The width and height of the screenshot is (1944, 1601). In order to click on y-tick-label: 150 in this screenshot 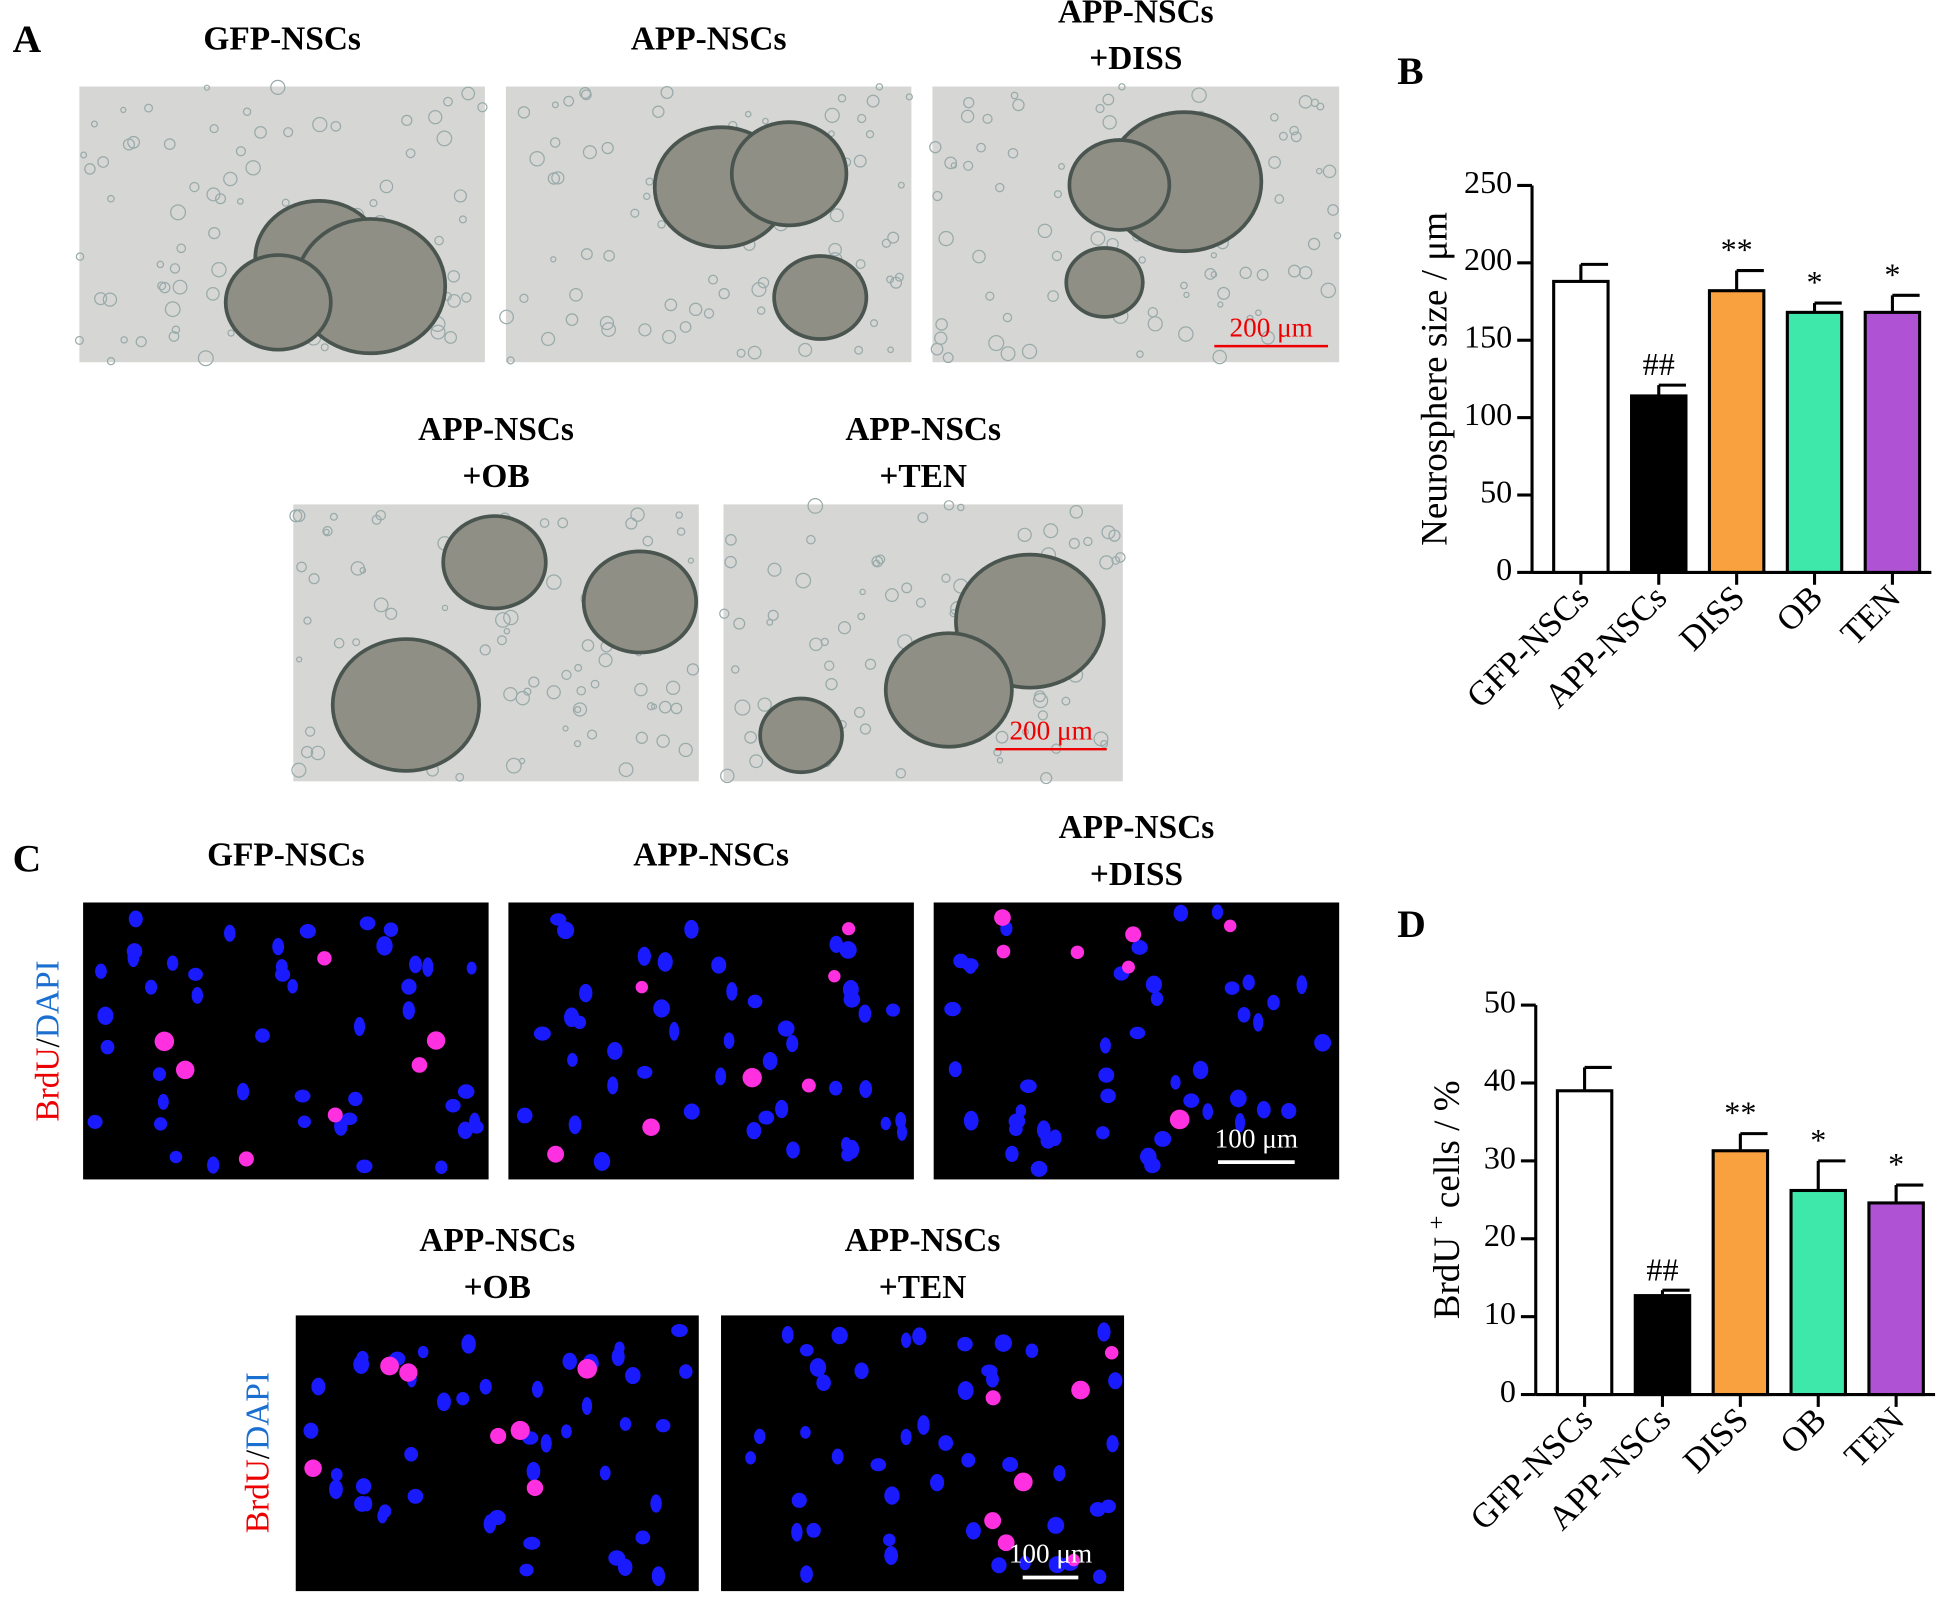, I will do `click(1488, 337)`.